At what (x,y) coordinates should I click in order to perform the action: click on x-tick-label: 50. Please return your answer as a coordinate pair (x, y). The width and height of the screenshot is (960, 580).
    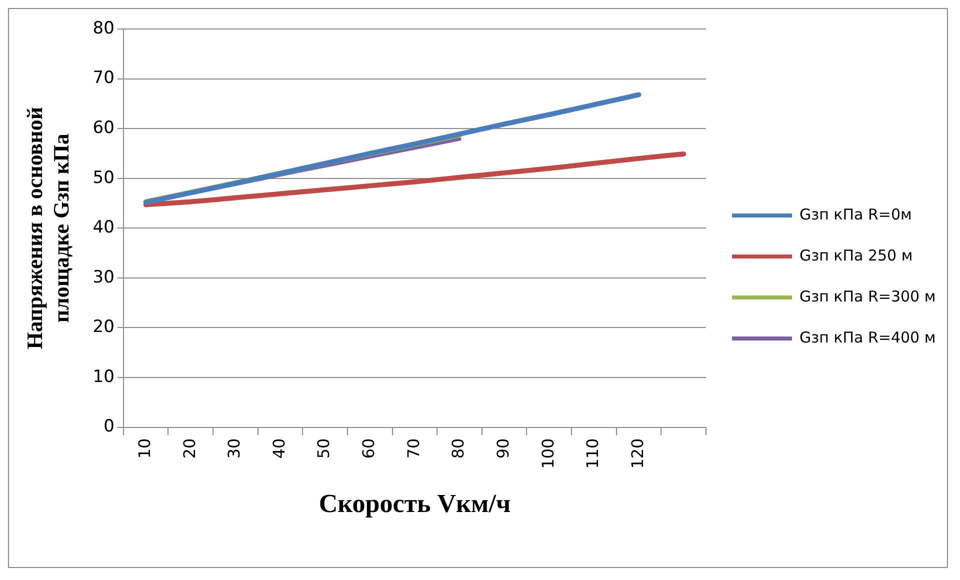
    Looking at the image, I should click on (324, 448).